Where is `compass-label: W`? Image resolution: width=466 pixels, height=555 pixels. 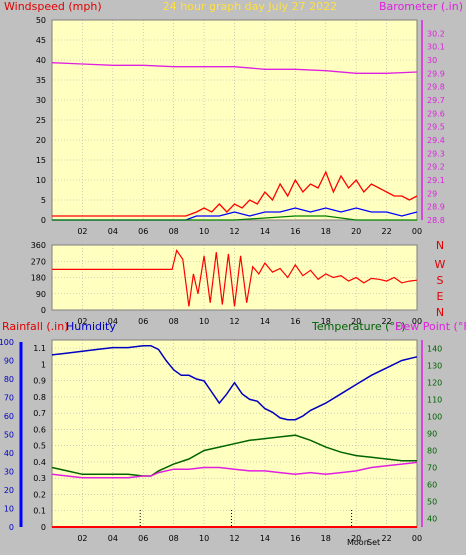
compass-label: W is located at coordinates (440, 264).